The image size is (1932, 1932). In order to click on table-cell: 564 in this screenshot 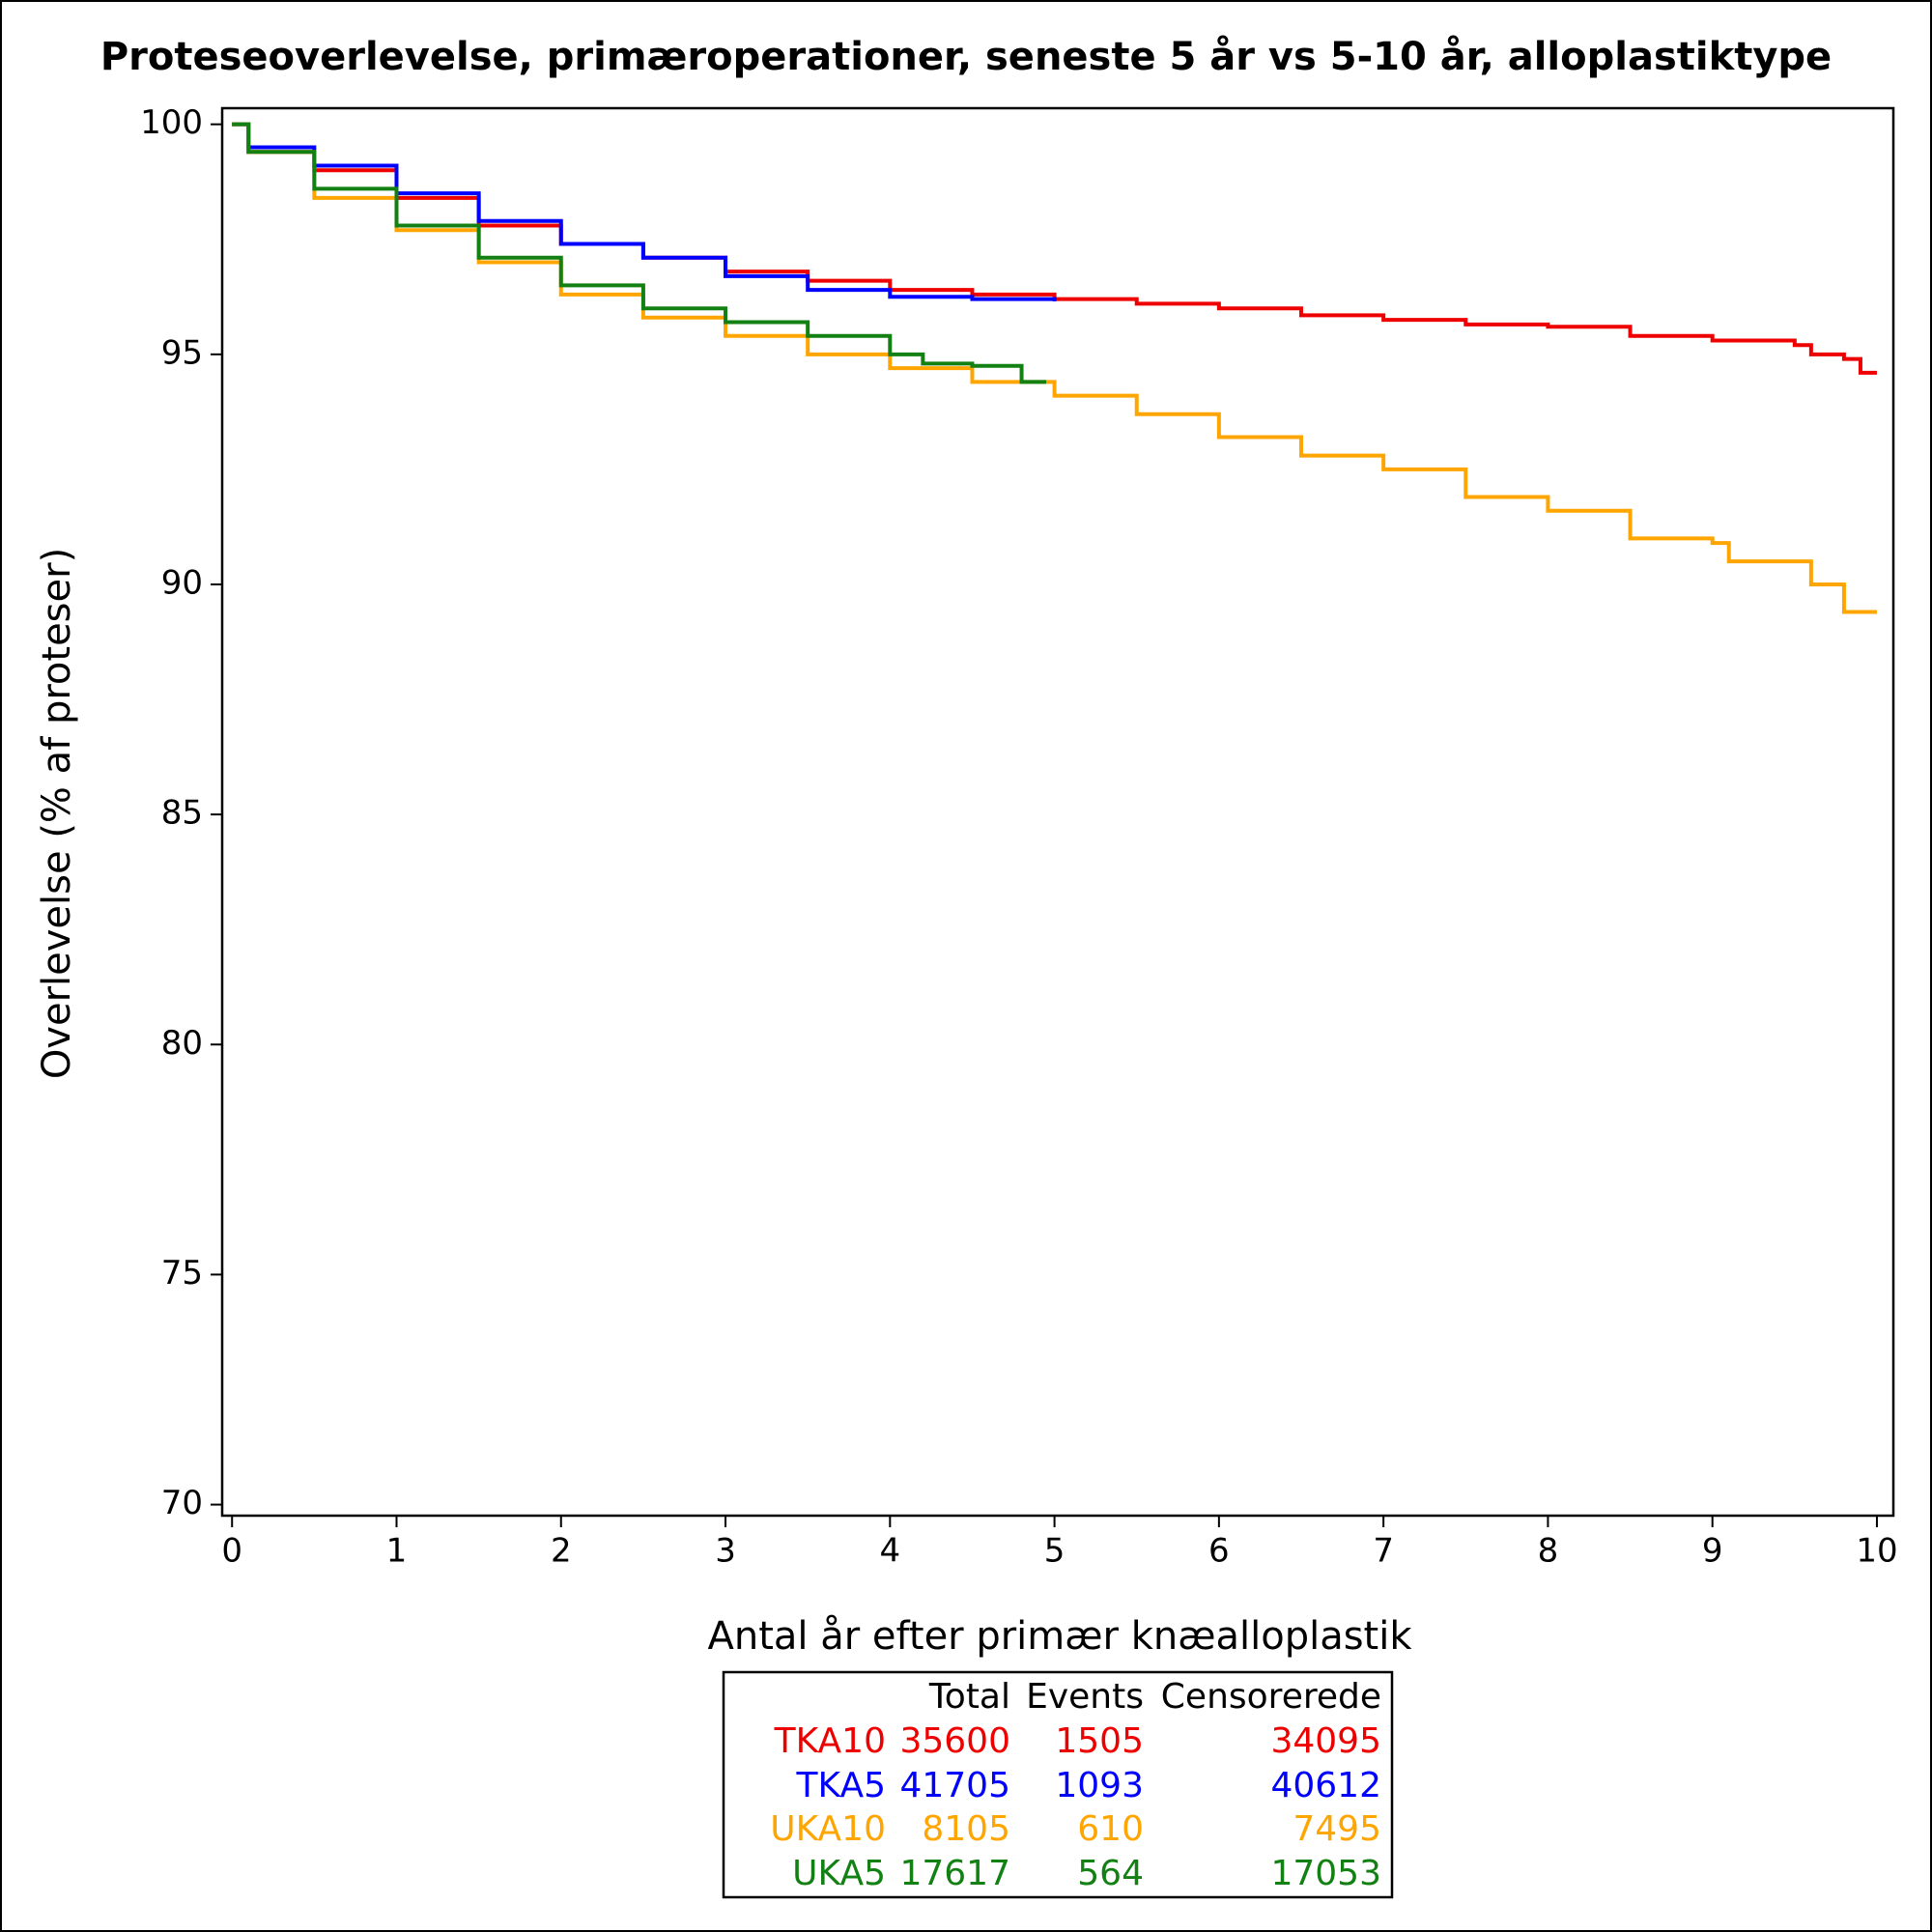, I will do `click(1110, 1873)`.